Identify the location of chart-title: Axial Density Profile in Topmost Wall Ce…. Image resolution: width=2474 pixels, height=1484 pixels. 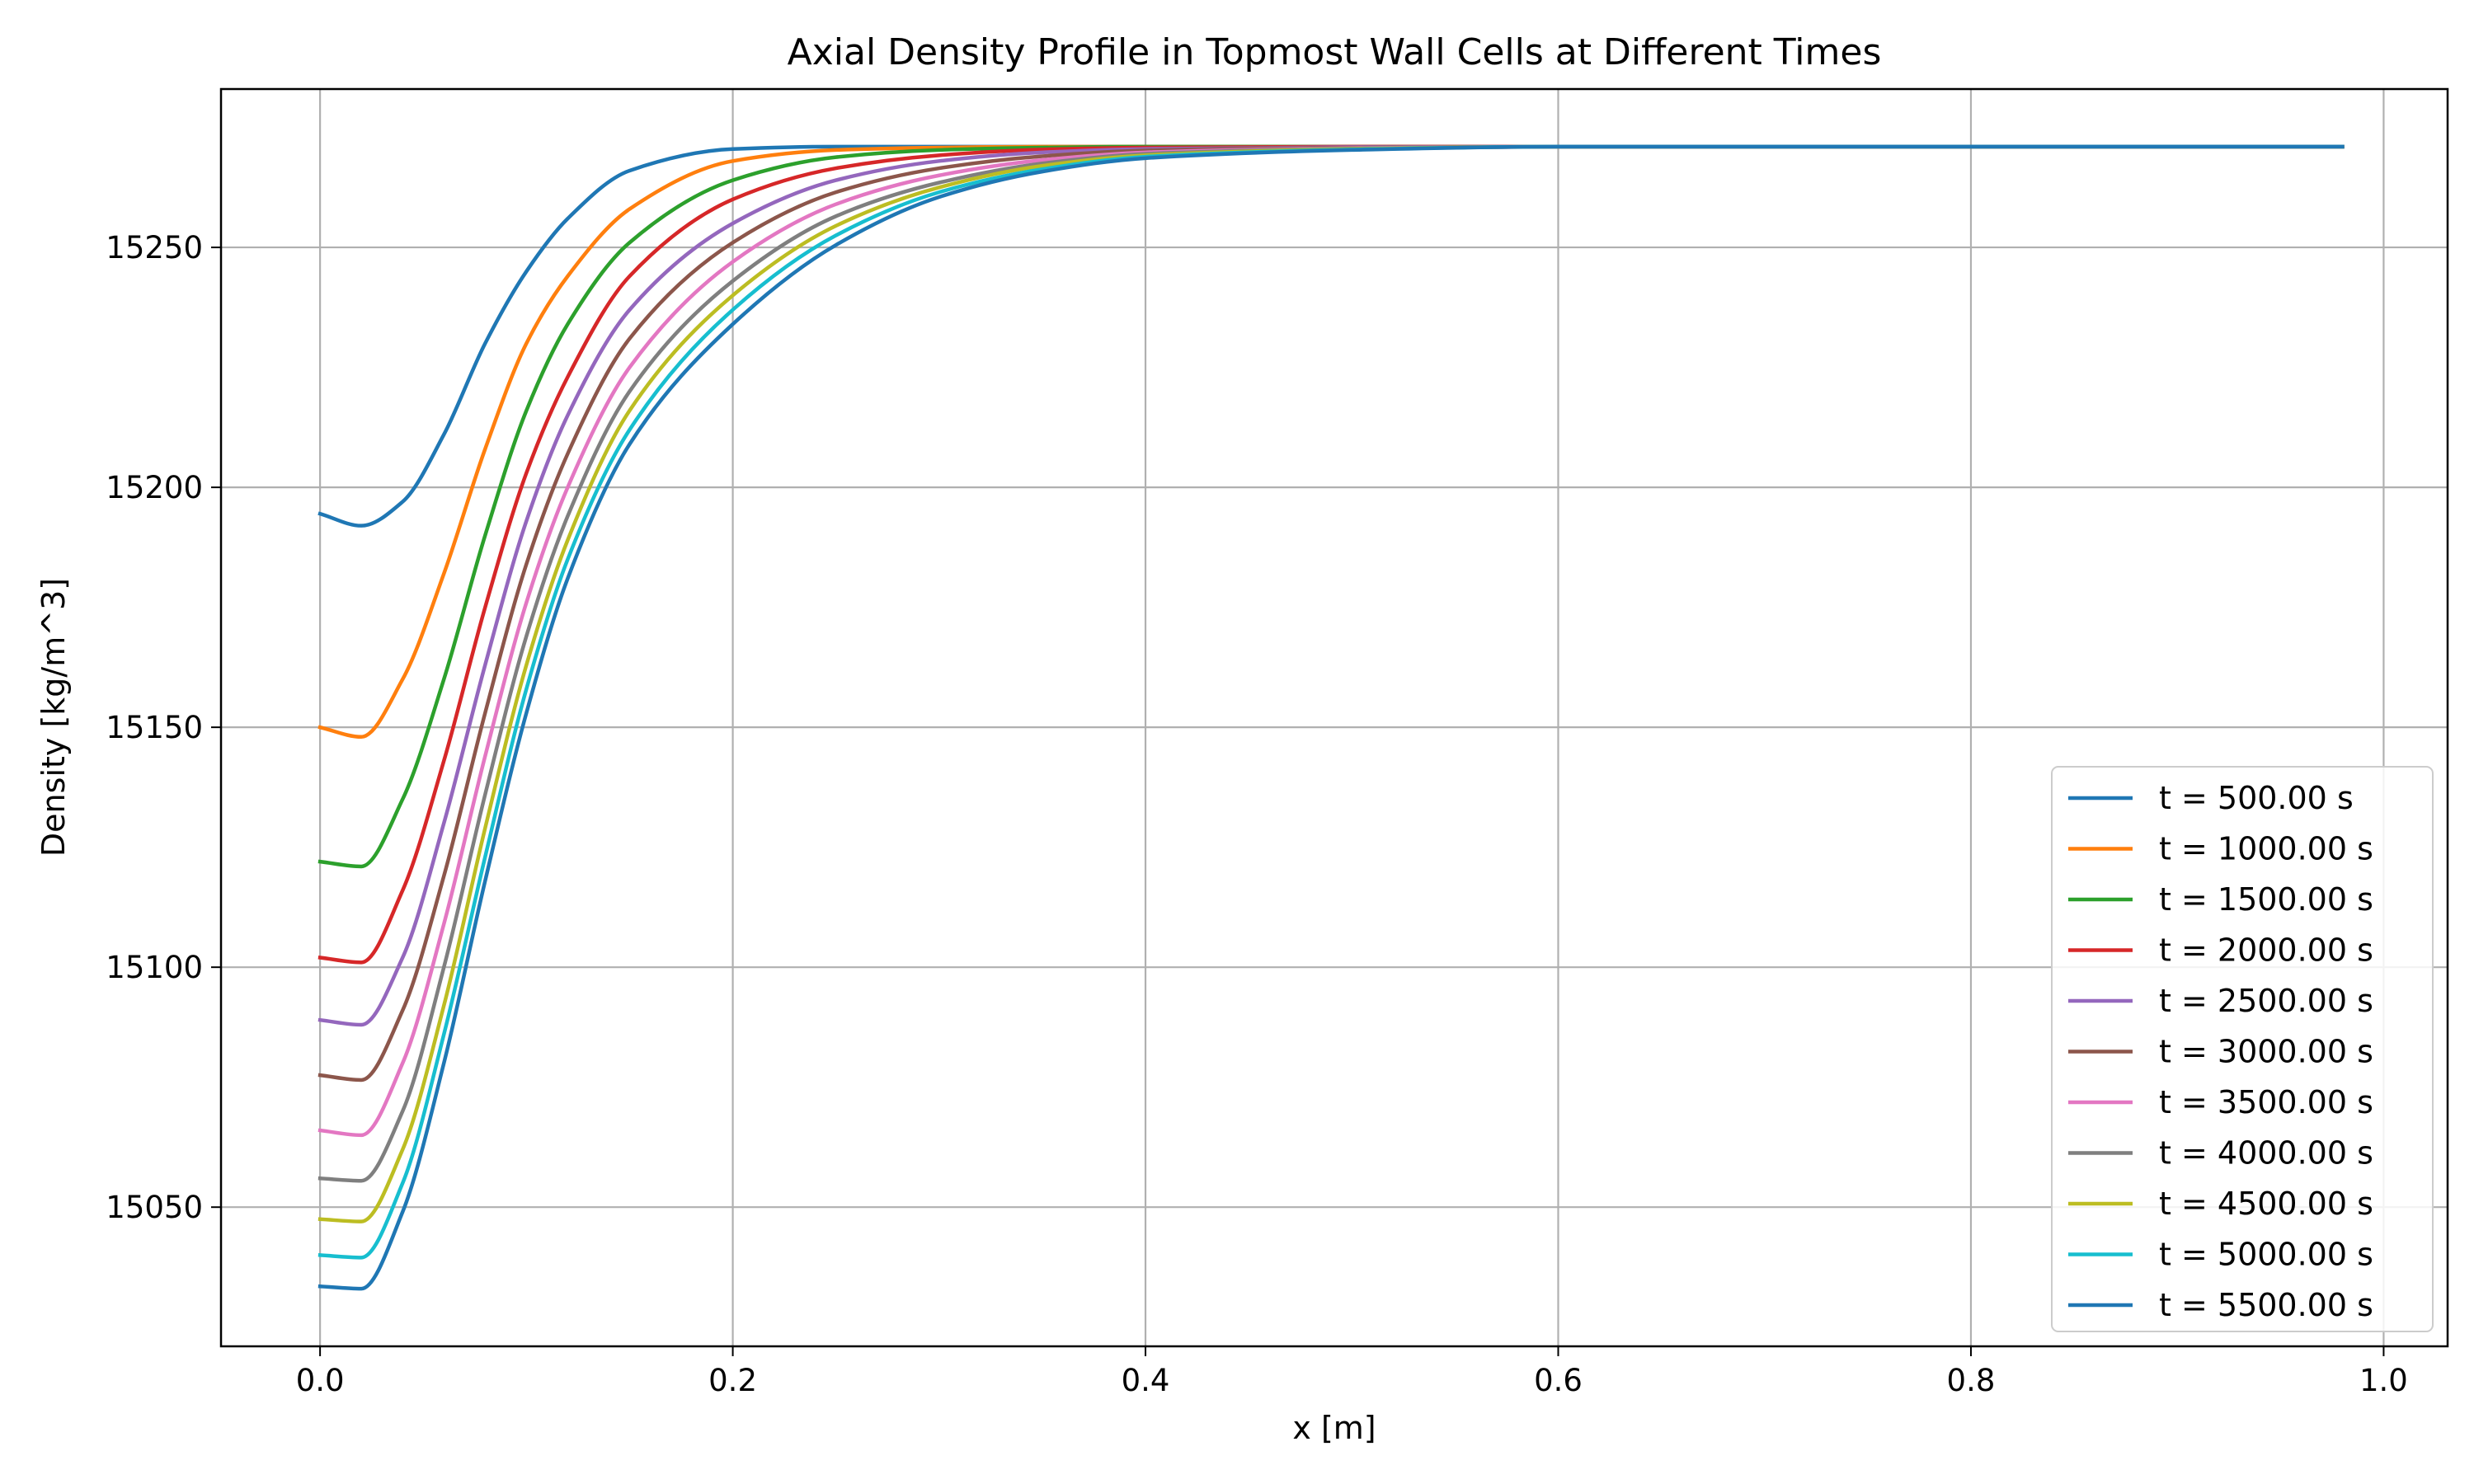
(1335, 52).